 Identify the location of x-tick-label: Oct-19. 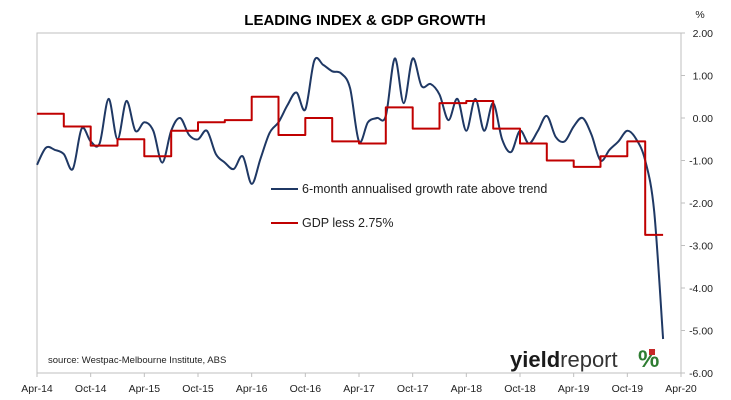
(628, 389).